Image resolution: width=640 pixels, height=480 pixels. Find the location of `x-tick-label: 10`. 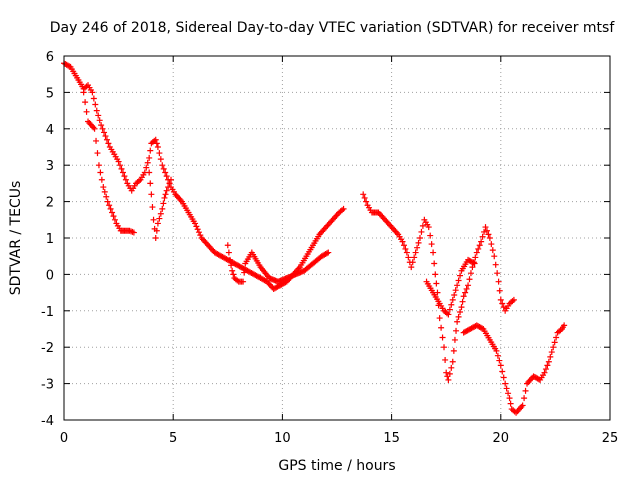

x-tick-label: 10 is located at coordinates (282, 438).